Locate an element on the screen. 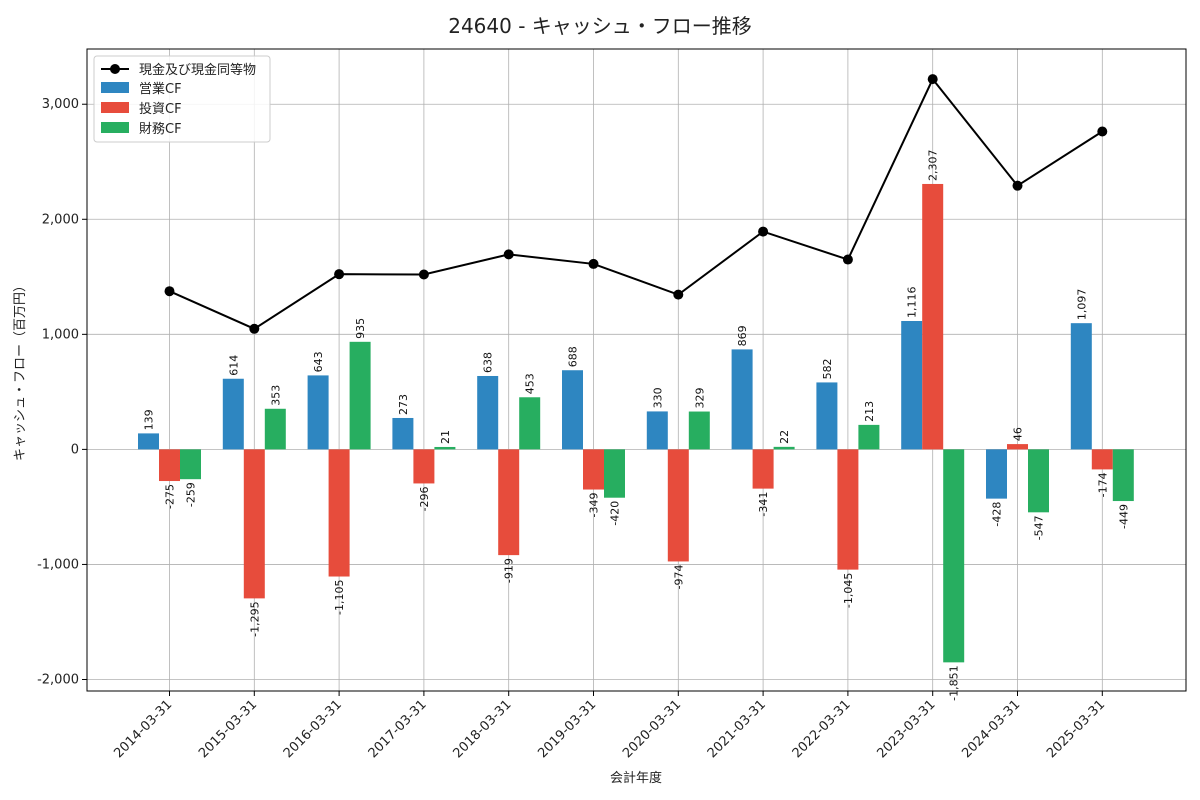  bar-value-label: 869 is located at coordinates (742, 335).